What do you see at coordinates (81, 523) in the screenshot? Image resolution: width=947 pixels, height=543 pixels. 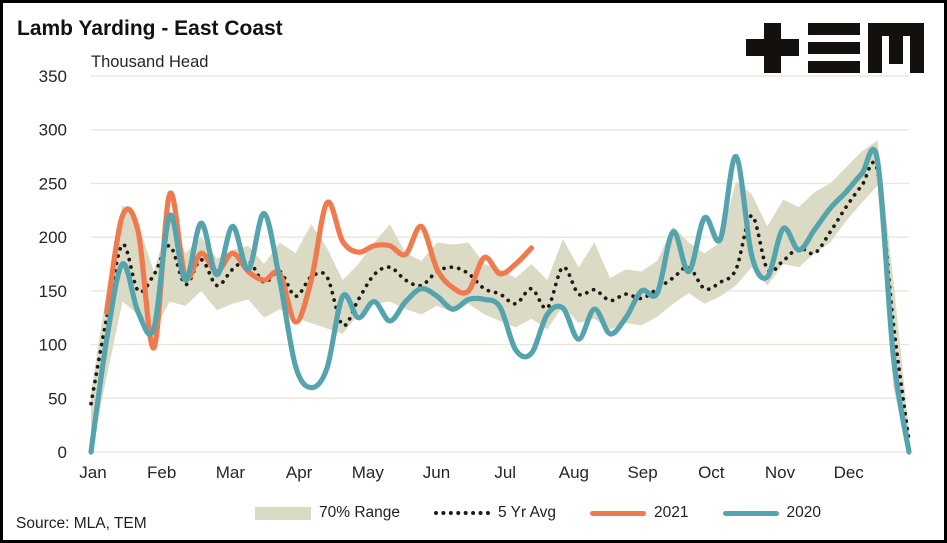 I see `source-note: Source: MLA, TEM` at bounding box center [81, 523].